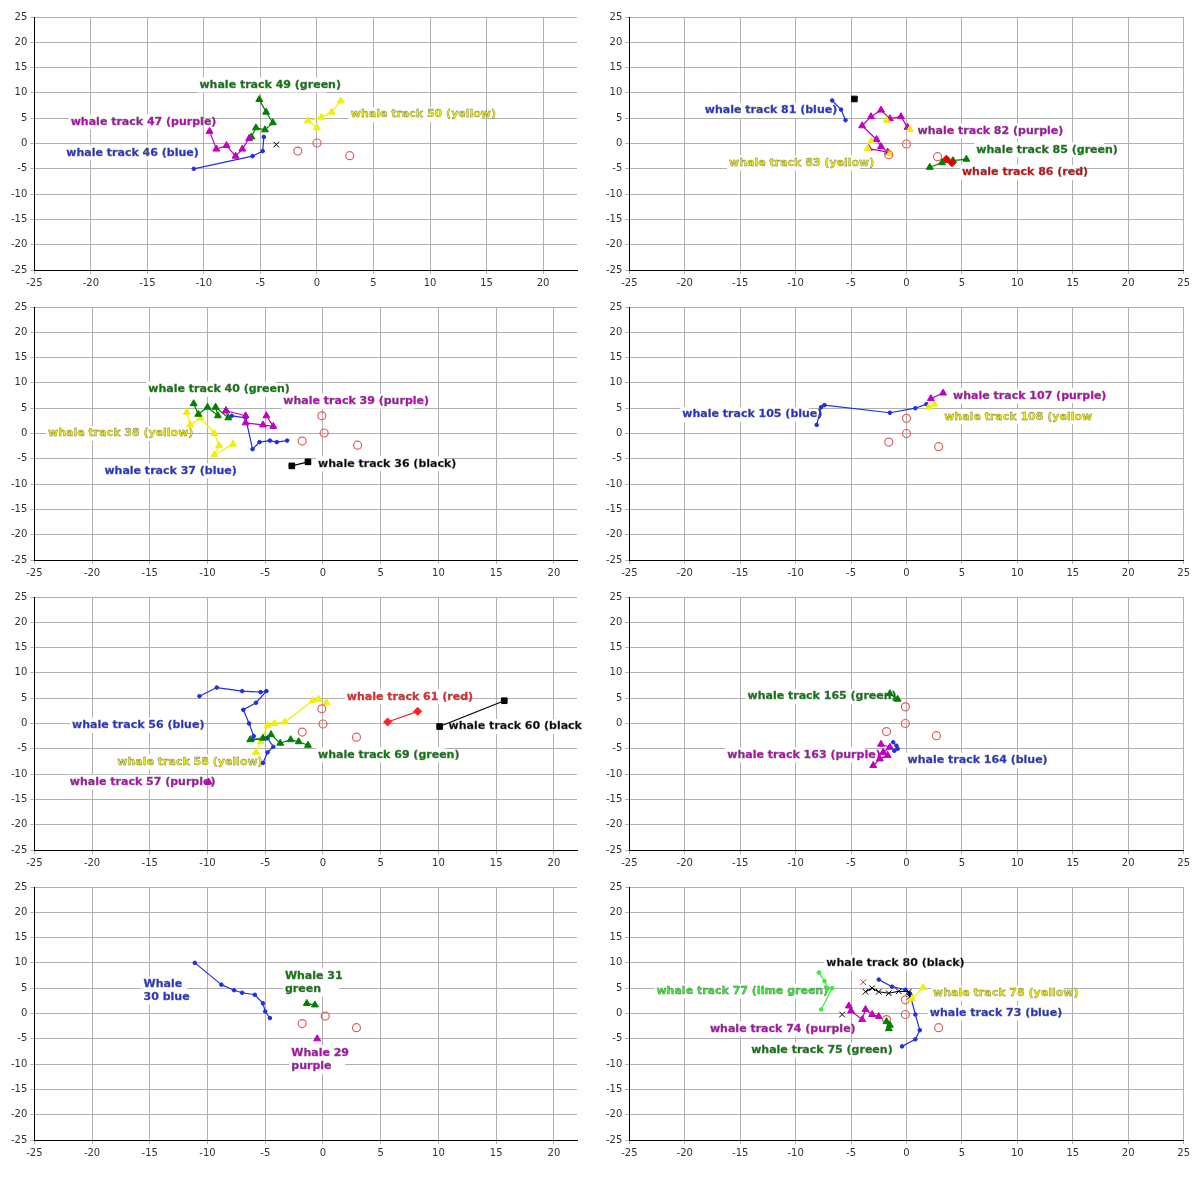 This screenshot has height=1178, width=1201. I want to click on series-label: whale track 38 (yellow), so click(121, 433).